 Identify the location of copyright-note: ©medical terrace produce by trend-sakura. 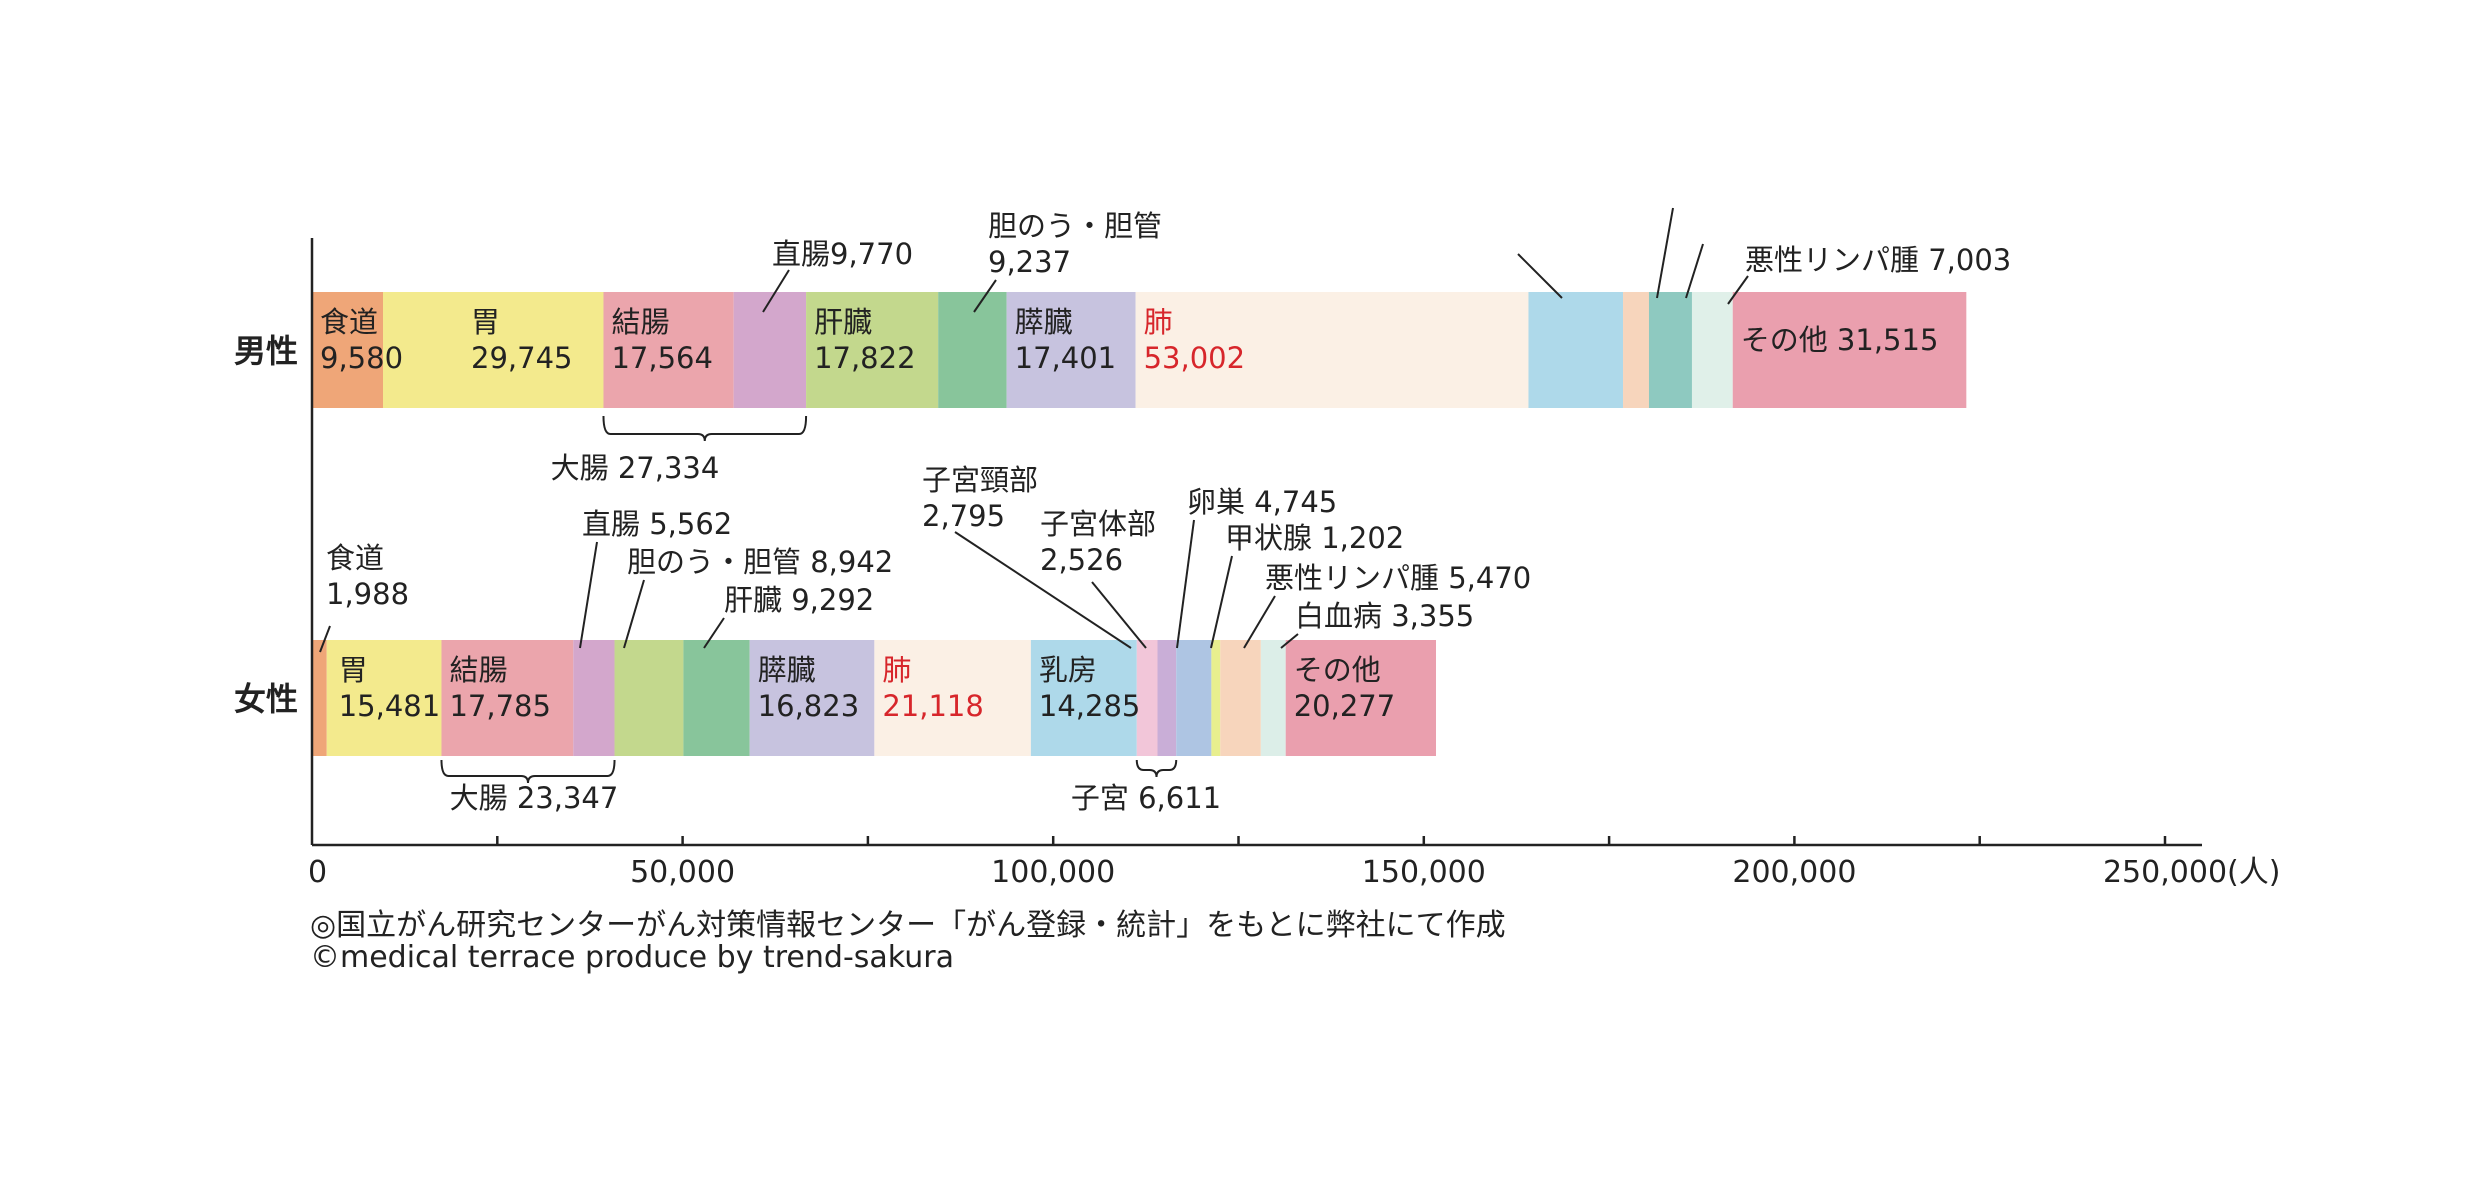
(632, 957).